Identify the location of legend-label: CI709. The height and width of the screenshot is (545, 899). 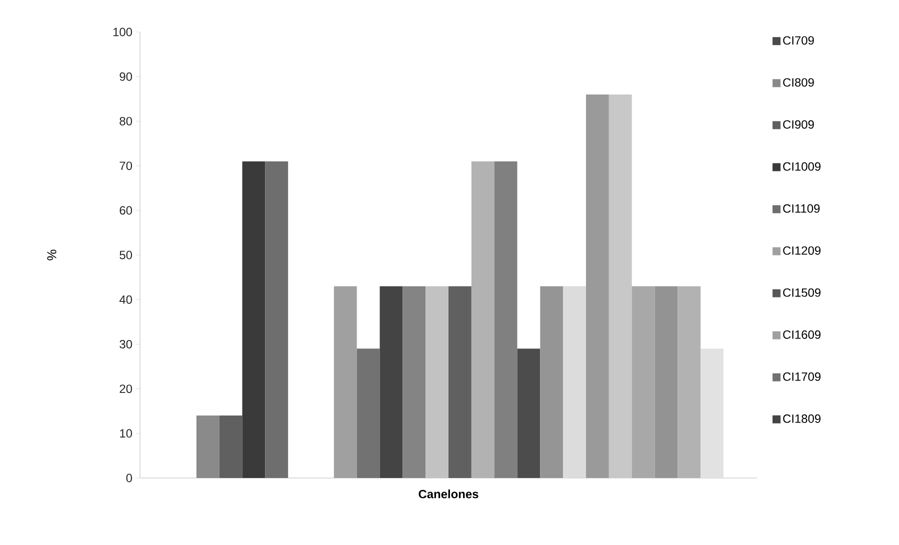
(798, 40).